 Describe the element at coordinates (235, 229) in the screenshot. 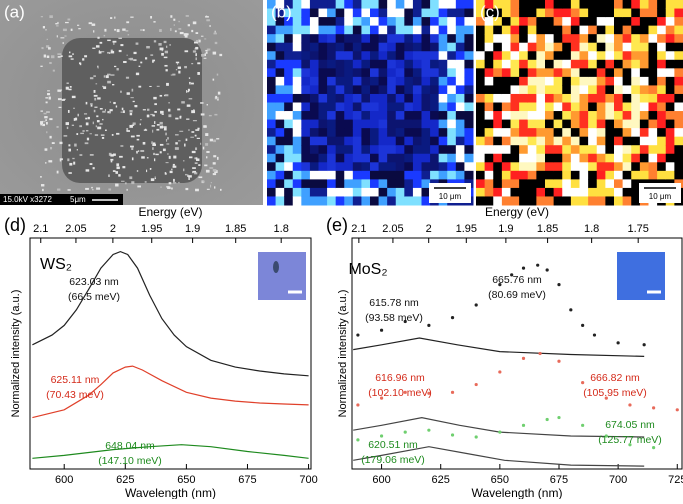

I see `x2-tick-label: 1.85` at that location.